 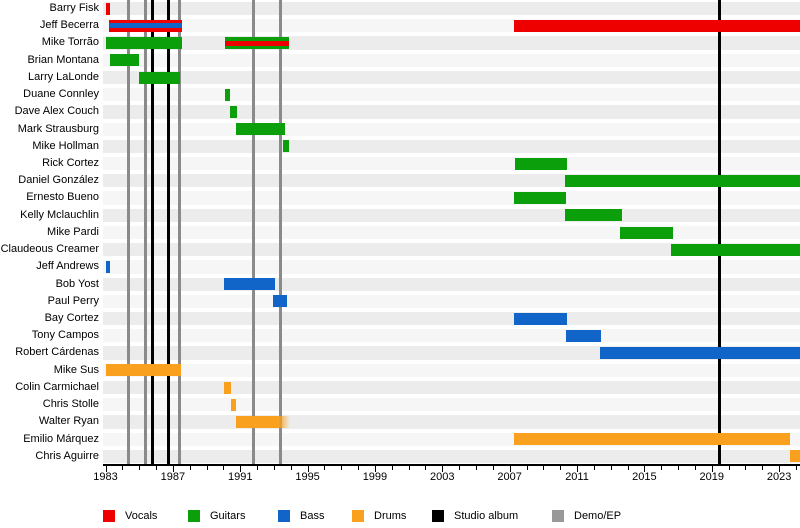 What do you see at coordinates (77, 283) in the screenshot?
I see `member-name-label: Bob Yost` at bounding box center [77, 283].